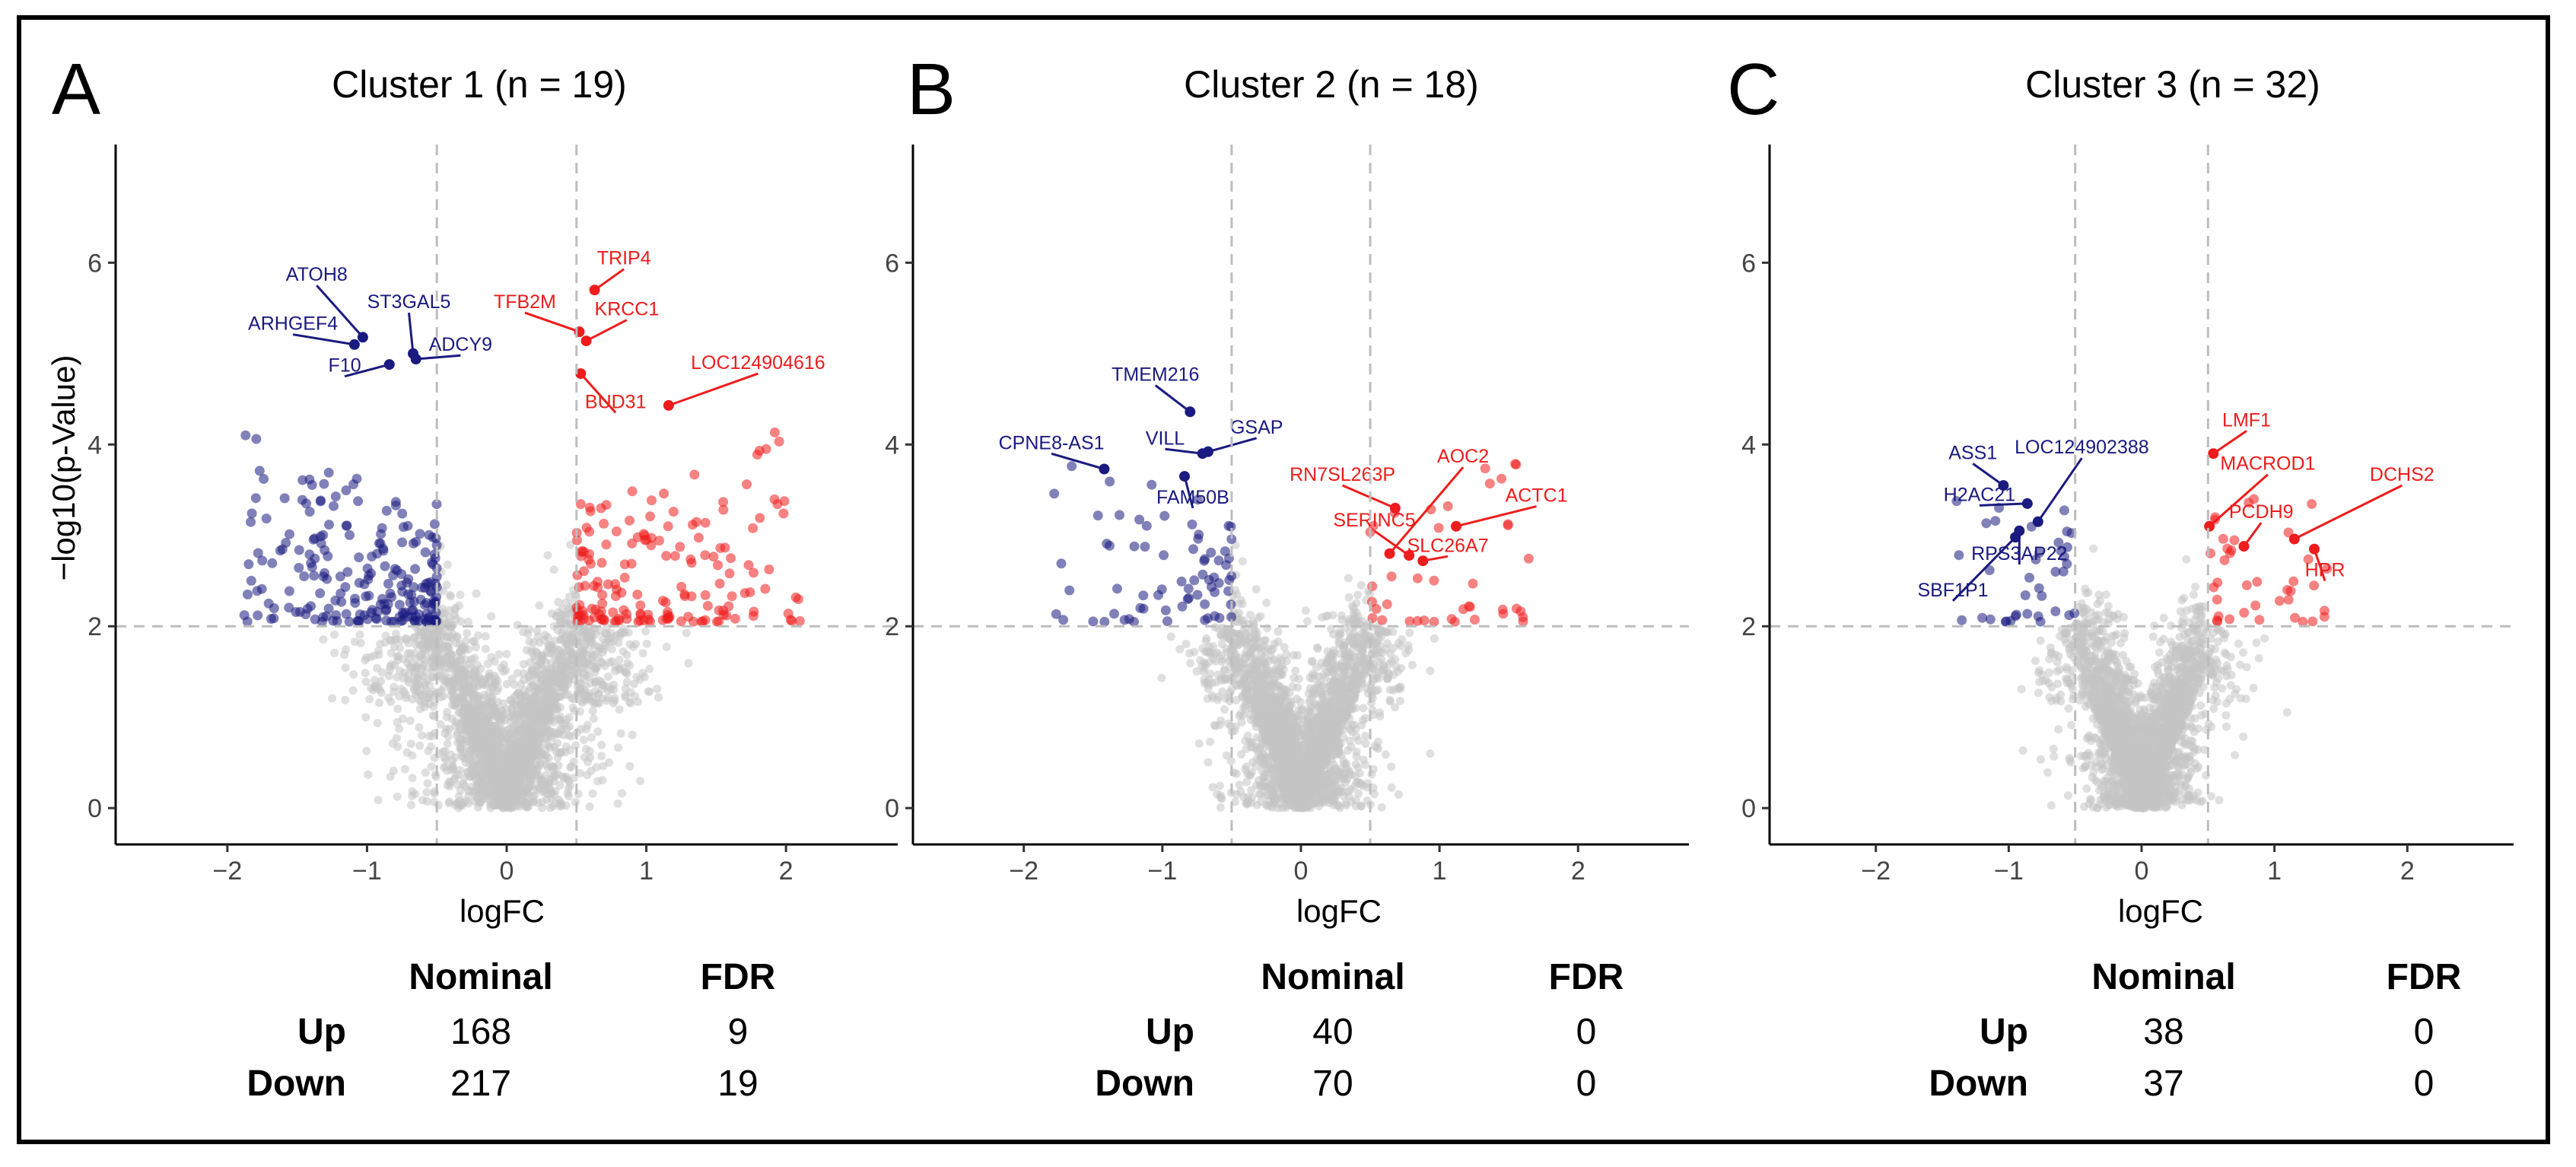 Image resolution: width=2576 pixels, height=1167 pixels. Describe the element at coordinates (317, 274) in the screenshot. I see `gene-label: ATOH8` at that location.